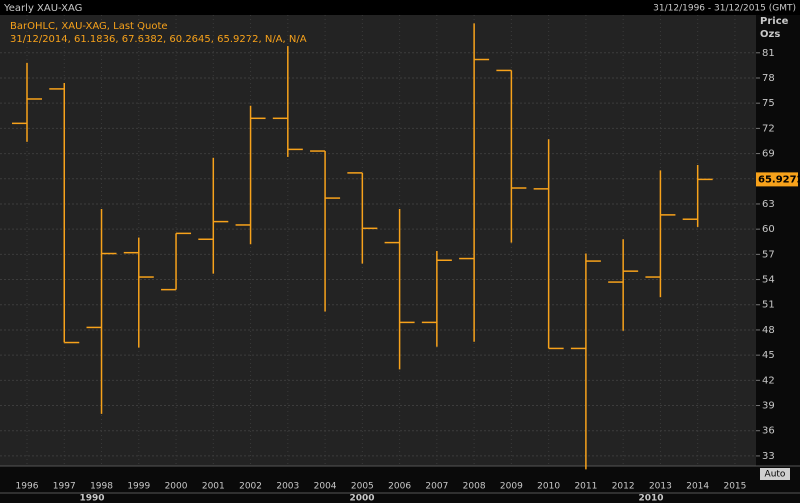 The image size is (800, 503). I want to click on y-axis-title: Ozs, so click(770, 34).